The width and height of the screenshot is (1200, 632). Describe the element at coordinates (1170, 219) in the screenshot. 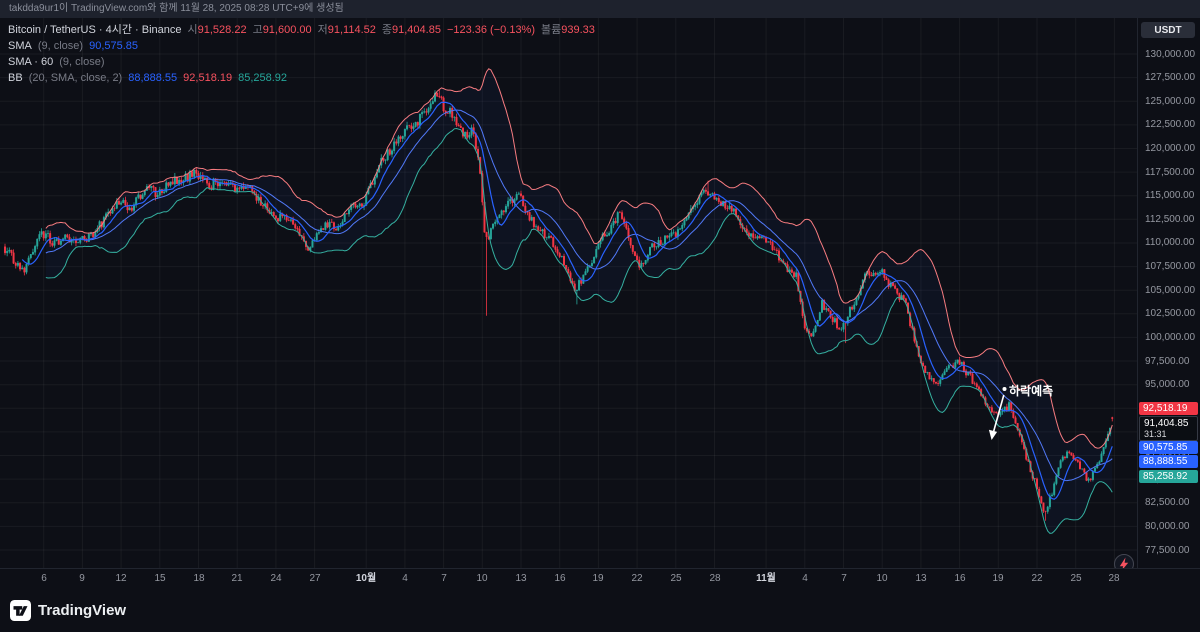

I see `price-axis-label: 112,500.00` at that location.